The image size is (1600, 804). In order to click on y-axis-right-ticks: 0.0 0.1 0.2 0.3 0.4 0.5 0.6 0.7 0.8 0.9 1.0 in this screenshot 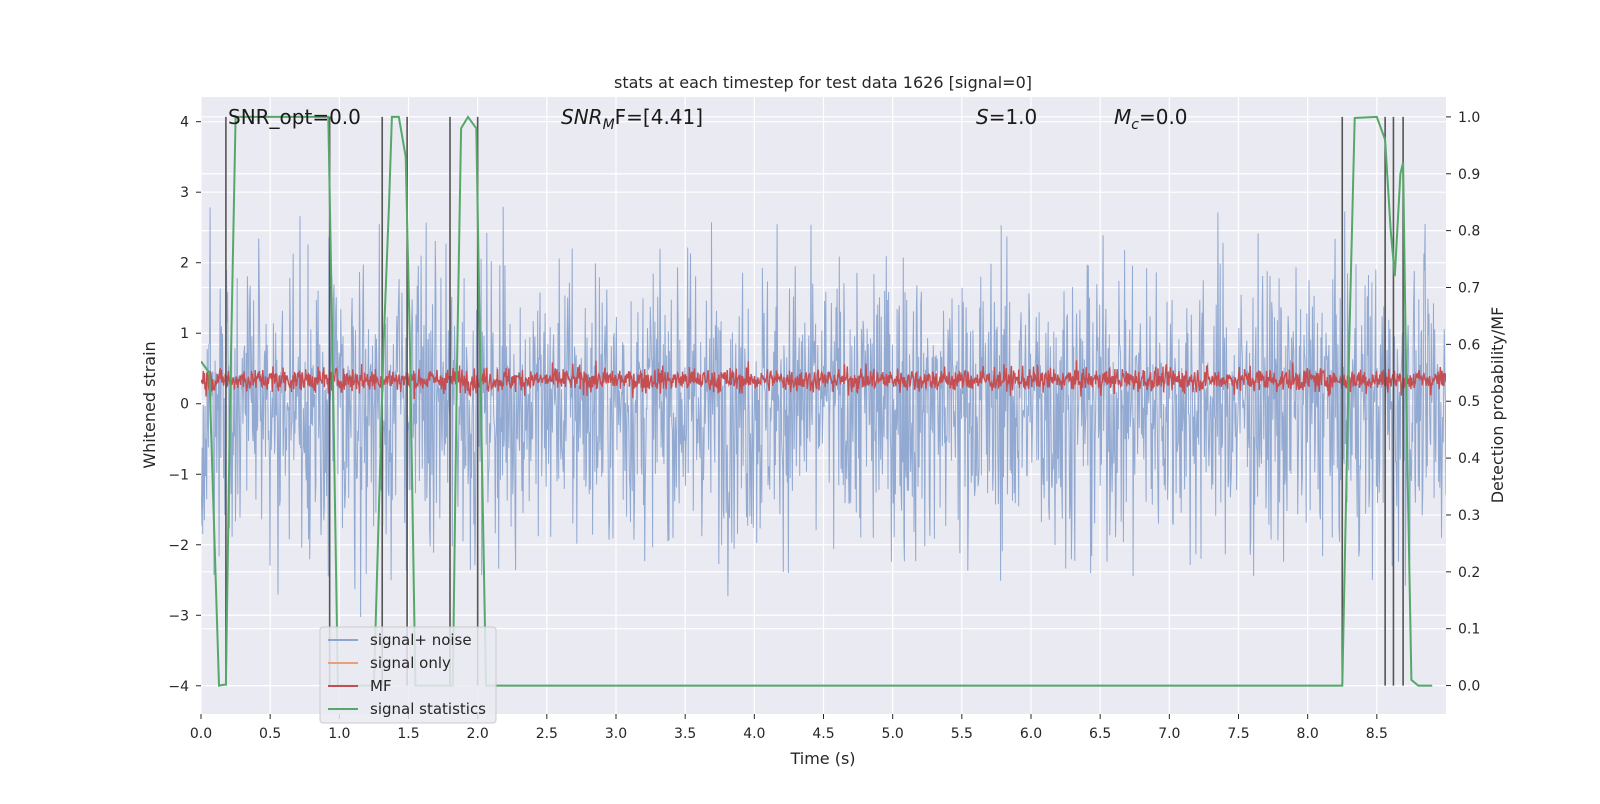, I will do `click(1463, 402)`.